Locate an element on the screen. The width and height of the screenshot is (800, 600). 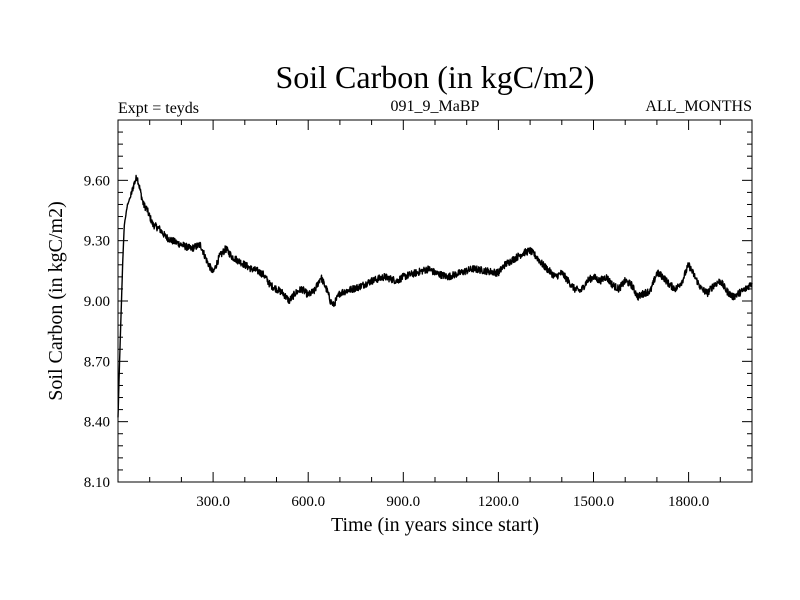
y-tick-label: 9.30 is located at coordinates (97, 242).